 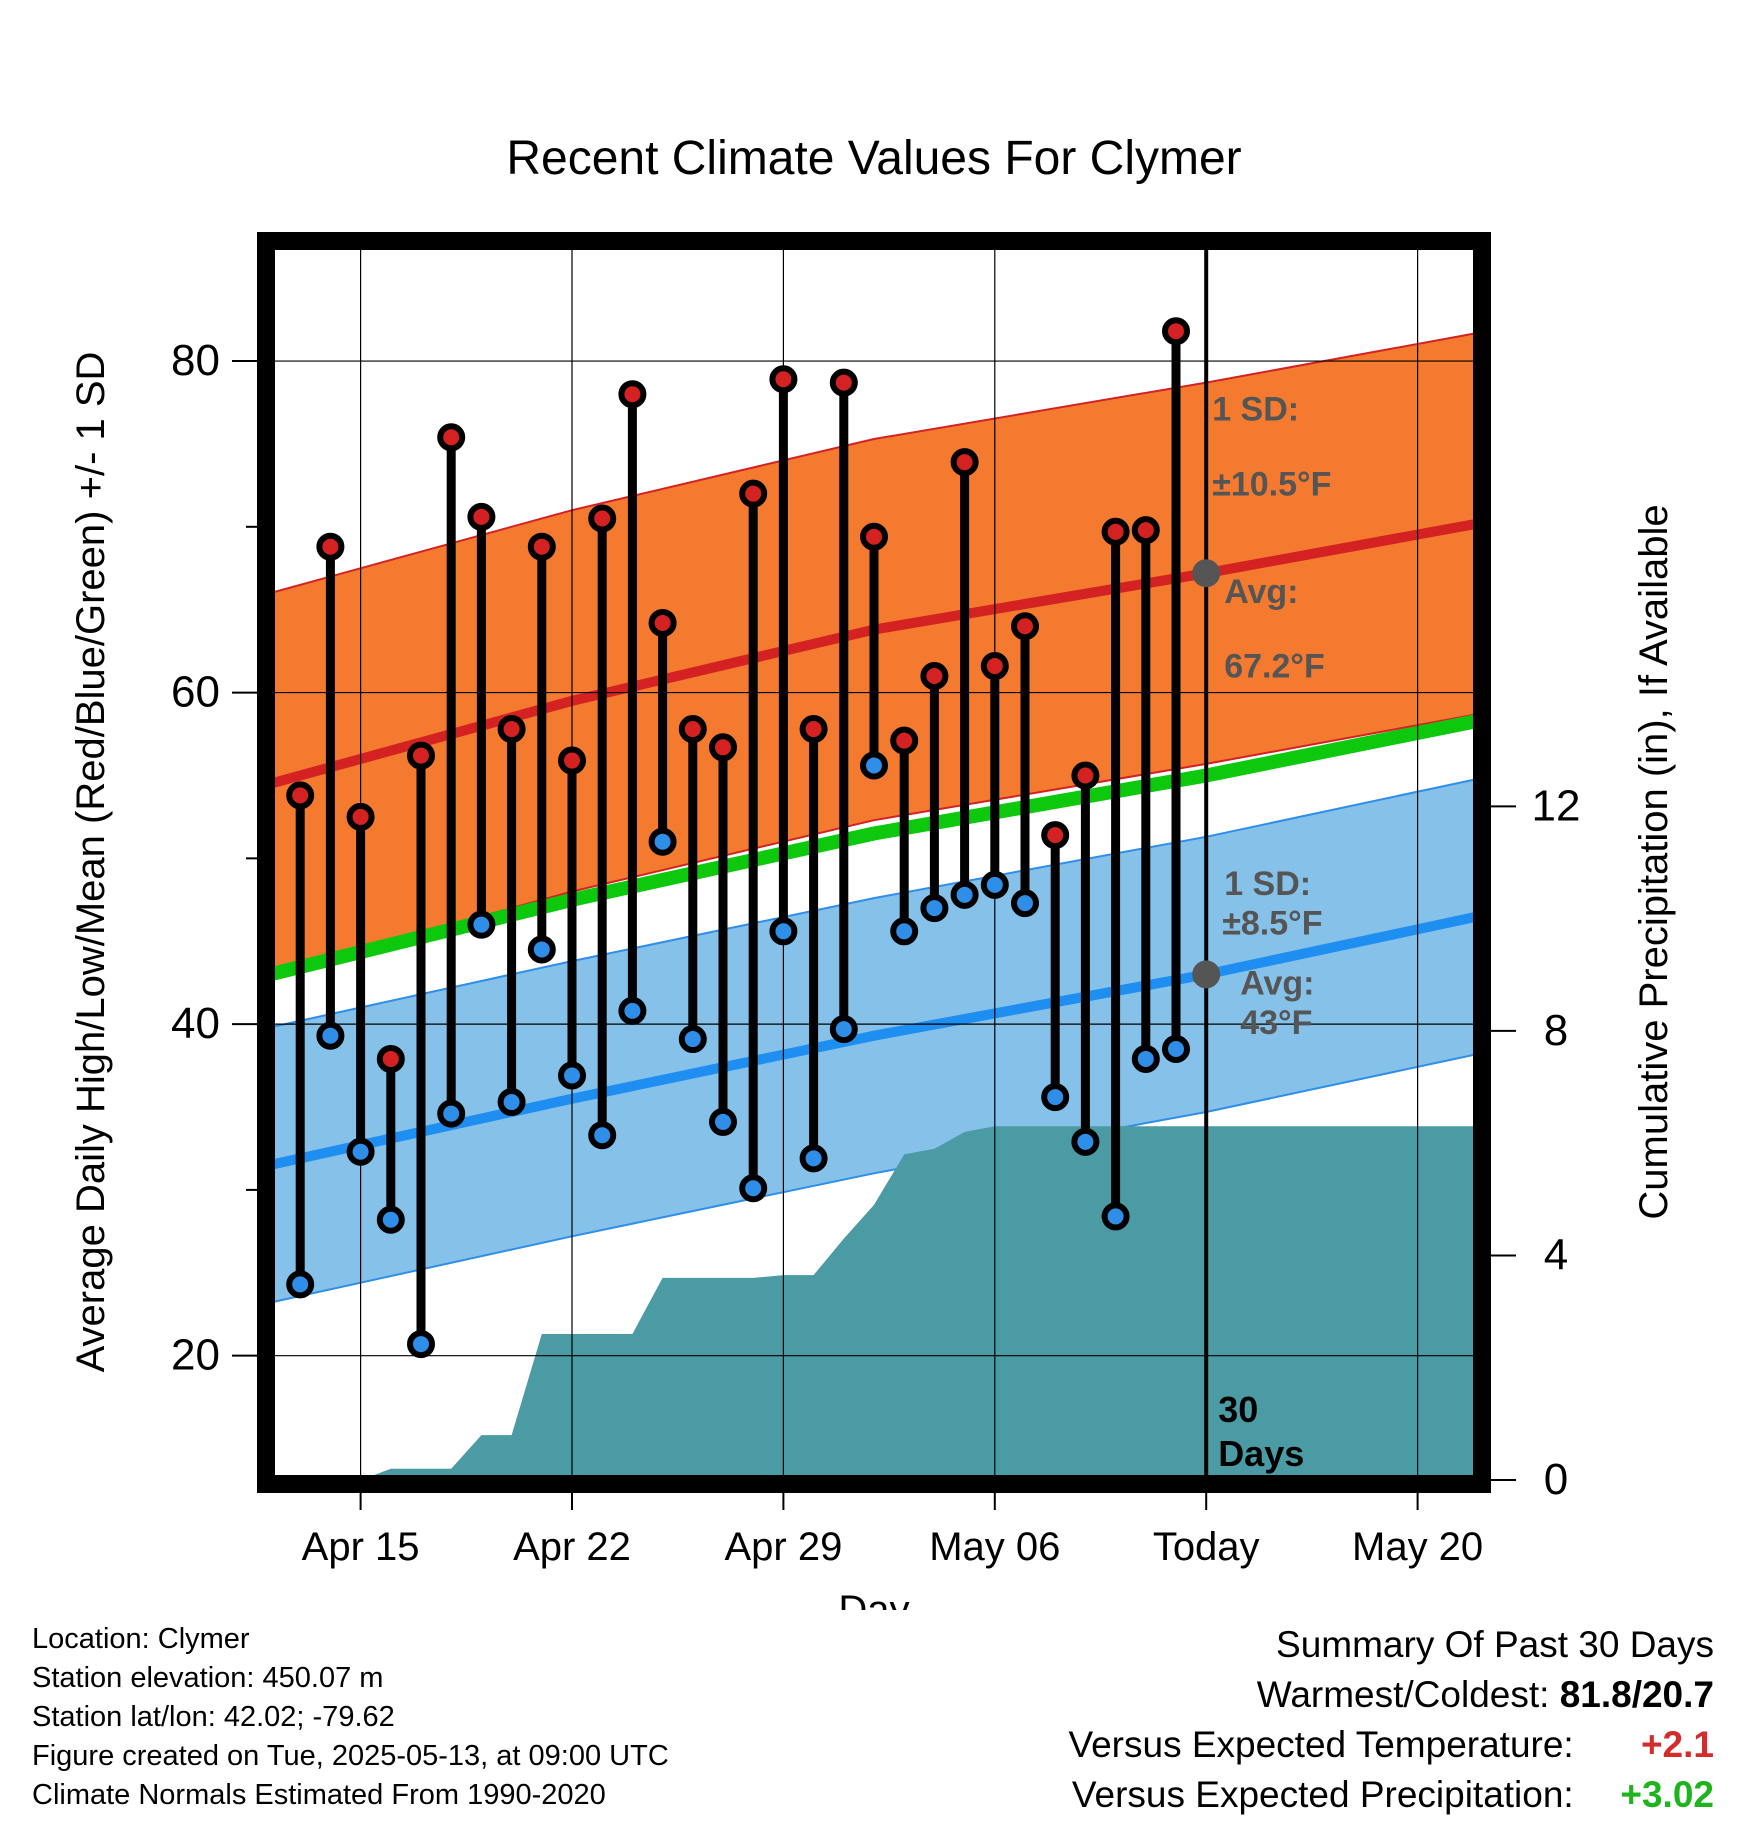 I want to click on x-tick-label: Apr 15, so click(x=361, y=1547).